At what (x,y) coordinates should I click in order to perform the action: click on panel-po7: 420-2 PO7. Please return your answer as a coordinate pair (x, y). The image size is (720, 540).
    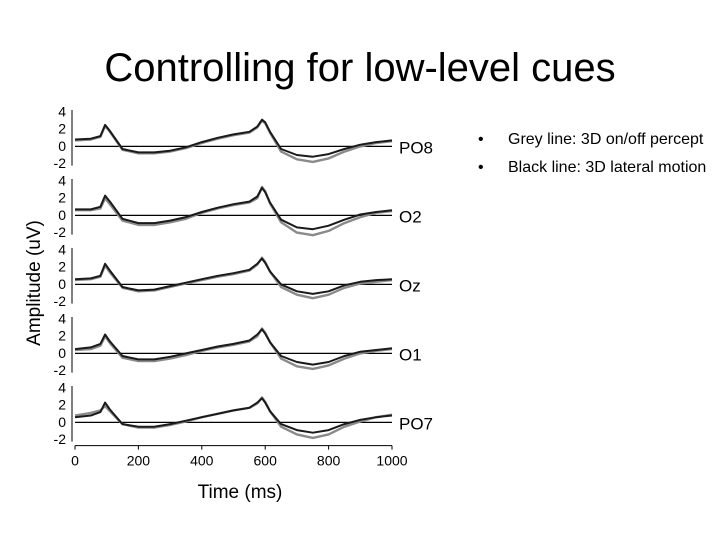
    Looking at the image, I should click on (243, 414).